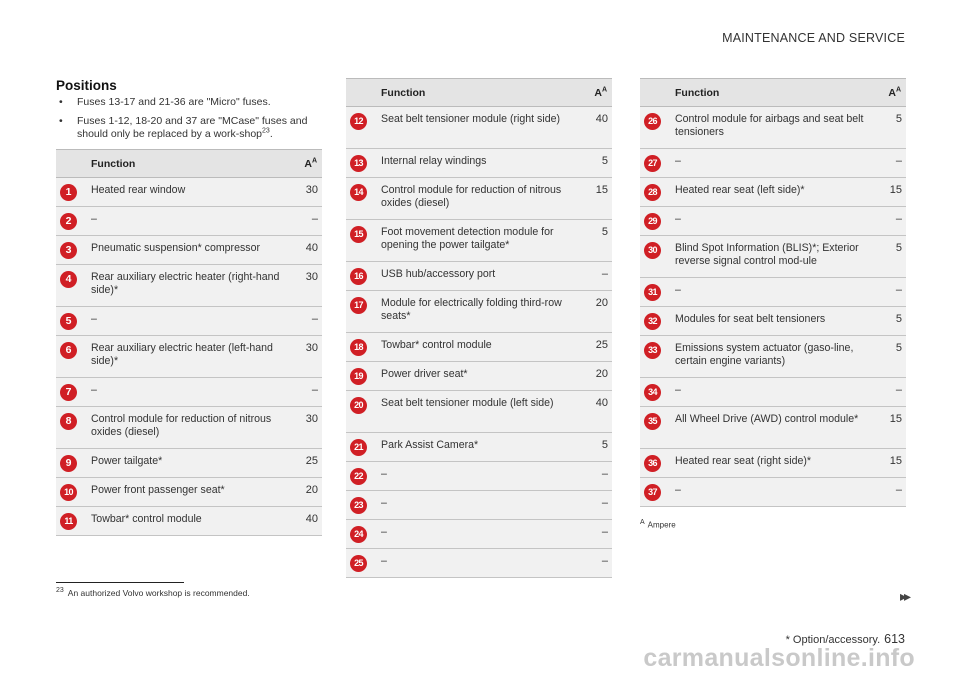 The width and height of the screenshot is (960, 677). What do you see at coordinates (894, 639) in the screenshot?
I see `page-number: 613` at bounding box center [894, 639].